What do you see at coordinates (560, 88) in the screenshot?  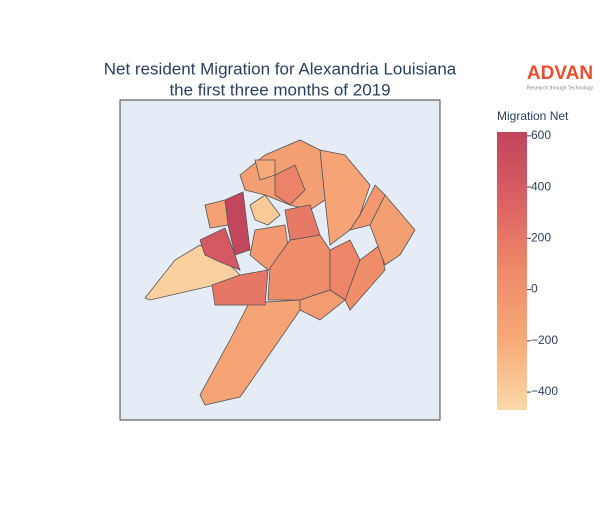 I see `logo-tagline: Research through Technology` at bounding box center [560, 88].